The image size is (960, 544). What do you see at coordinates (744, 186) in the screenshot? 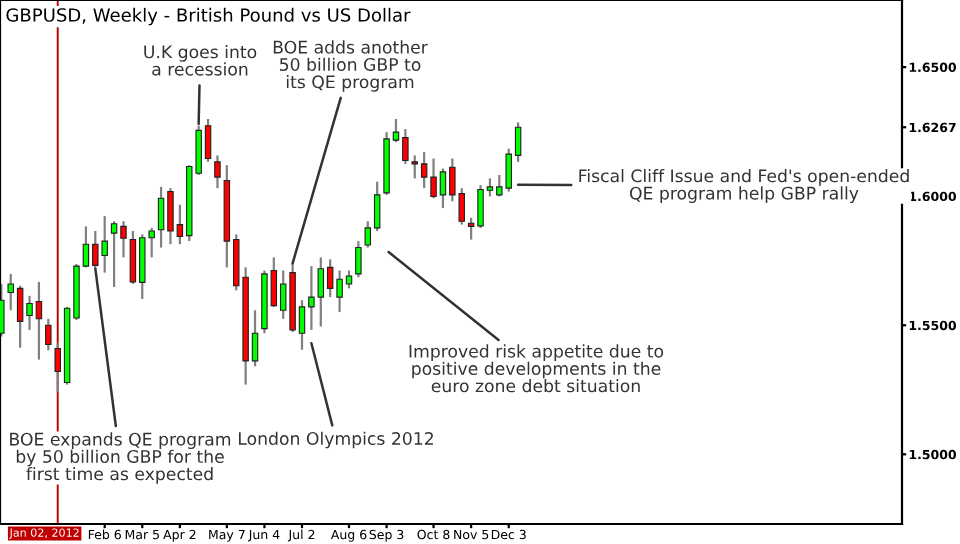
I see `annotation: Fiscal Cliff Issue and Fed's open-ended QE program help GBP rally` at bounding box center [744, 186].